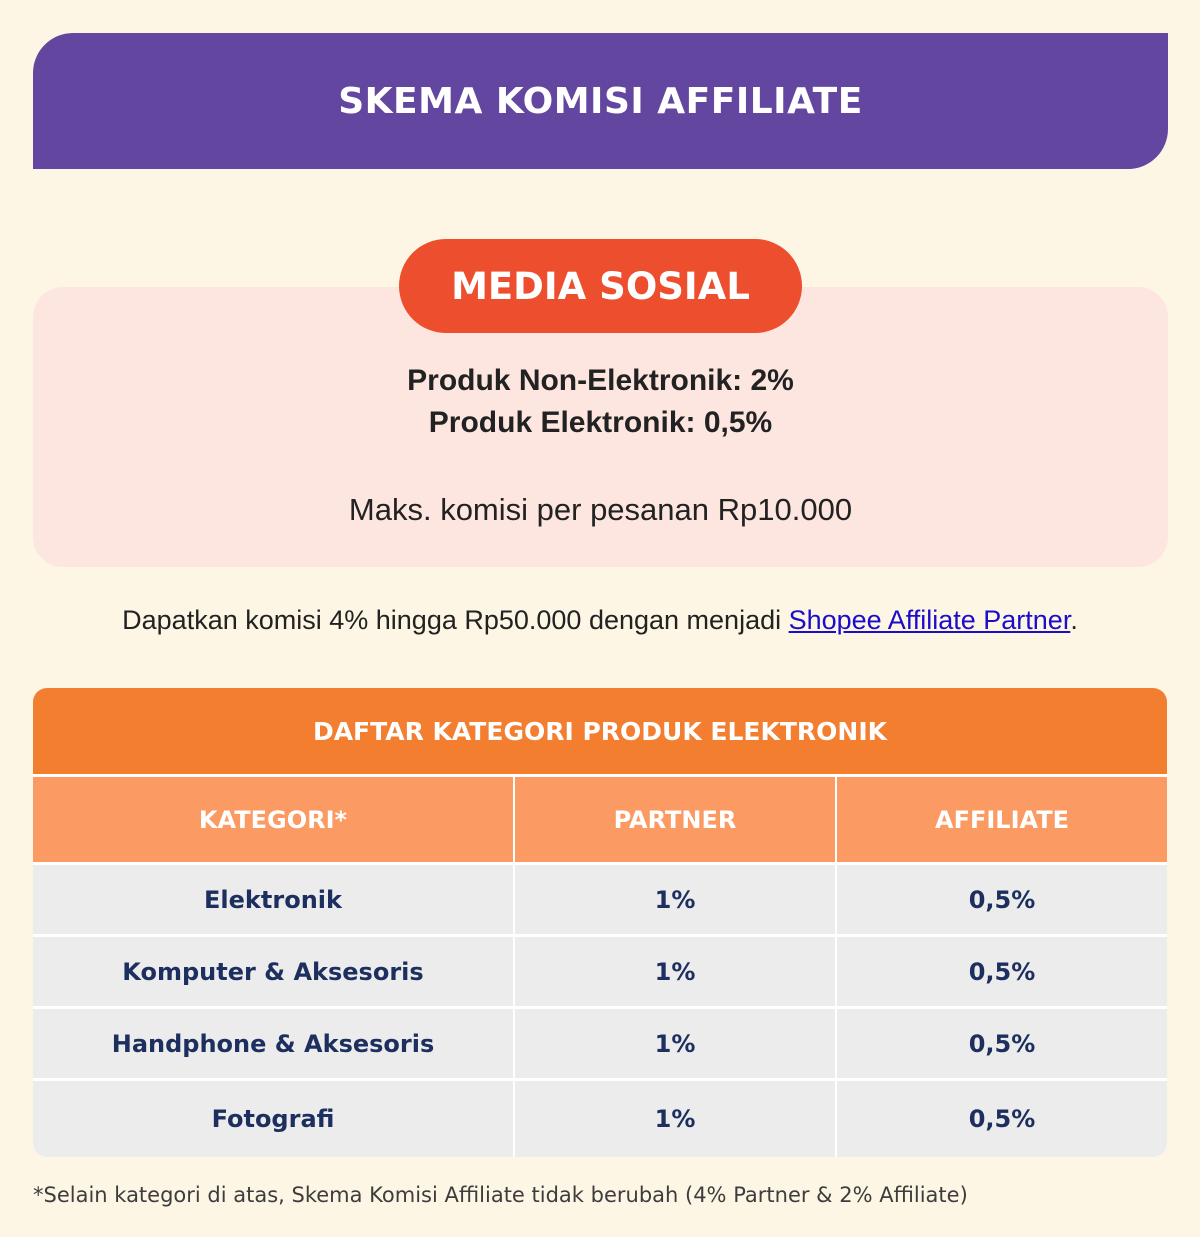  Describe the element at coordinates (675, 819) in the screenshot. I see `header-partner: PARTNER` at that location.